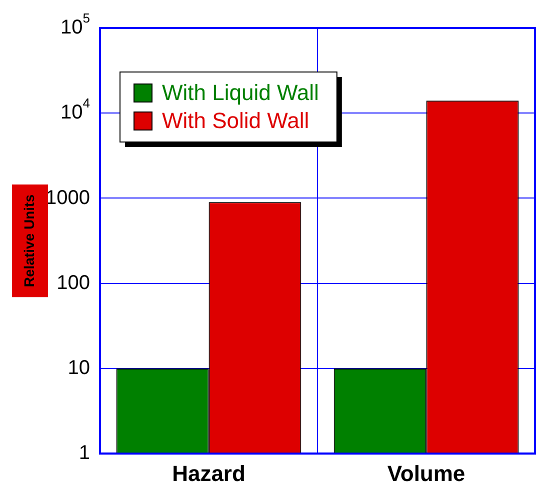 This screenshot has width=539, height=496. What do you see at coordinates (84, 453) in the screenshot?
I see `y-tick-label: 1` at bounding box center [84, 453].